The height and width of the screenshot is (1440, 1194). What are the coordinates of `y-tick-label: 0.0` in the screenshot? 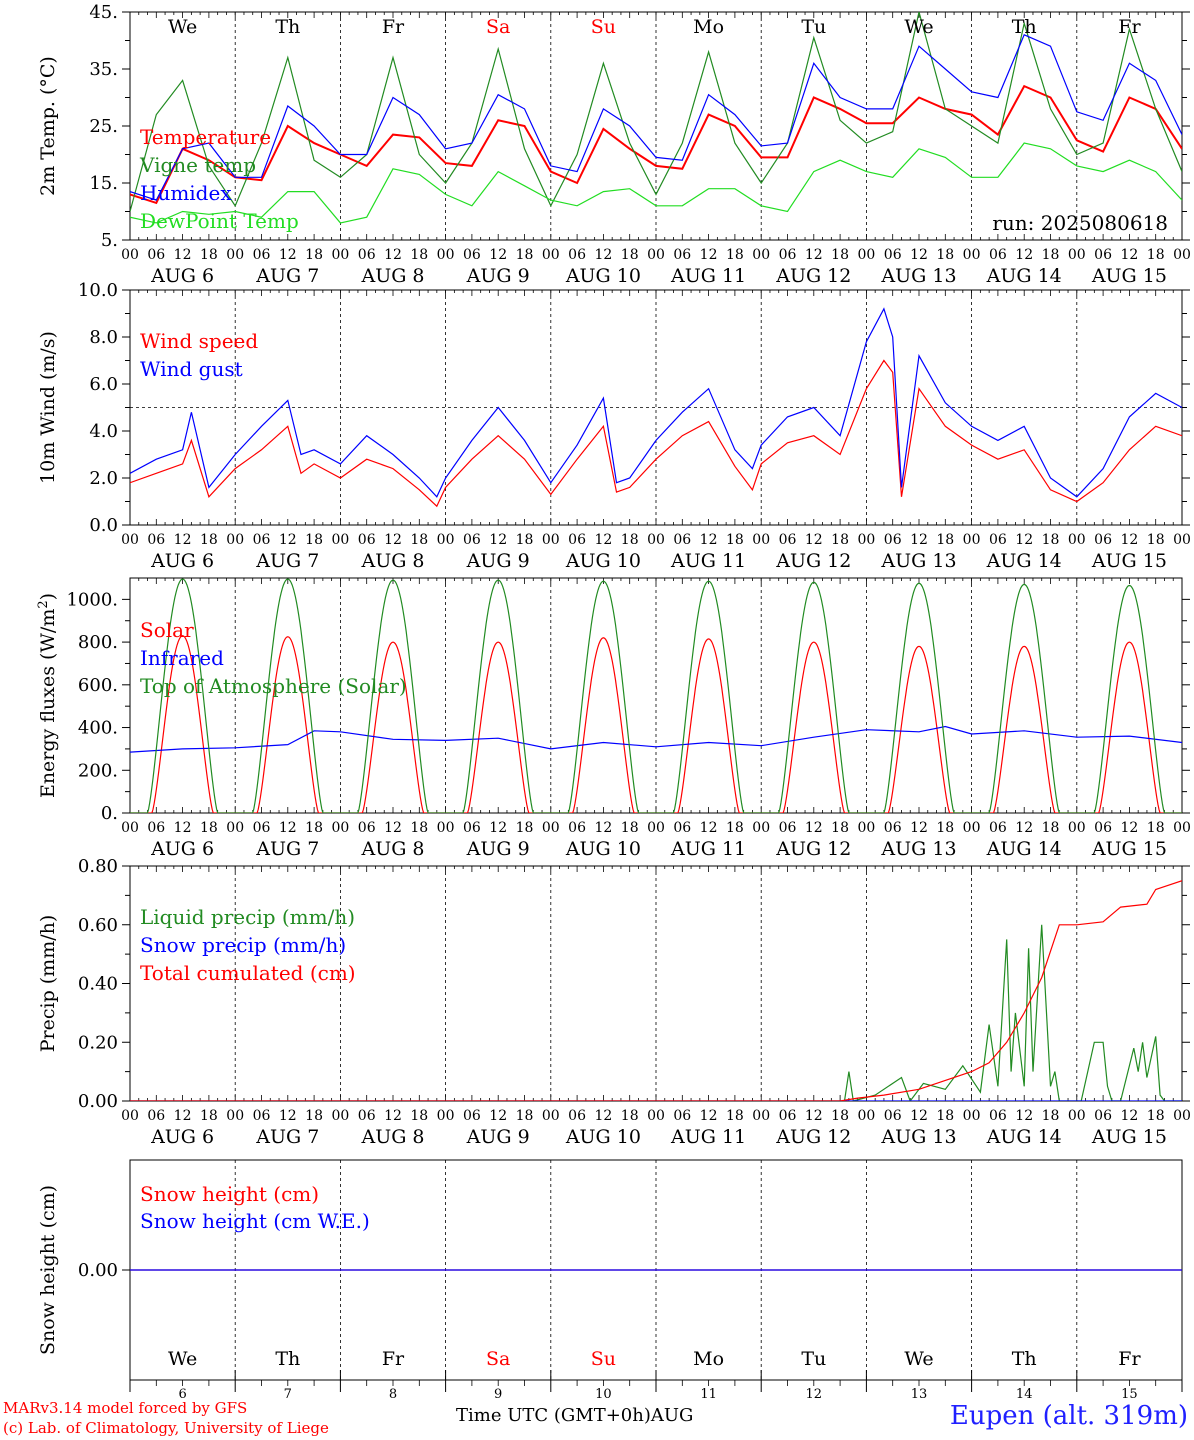 It's located at (103, 525).